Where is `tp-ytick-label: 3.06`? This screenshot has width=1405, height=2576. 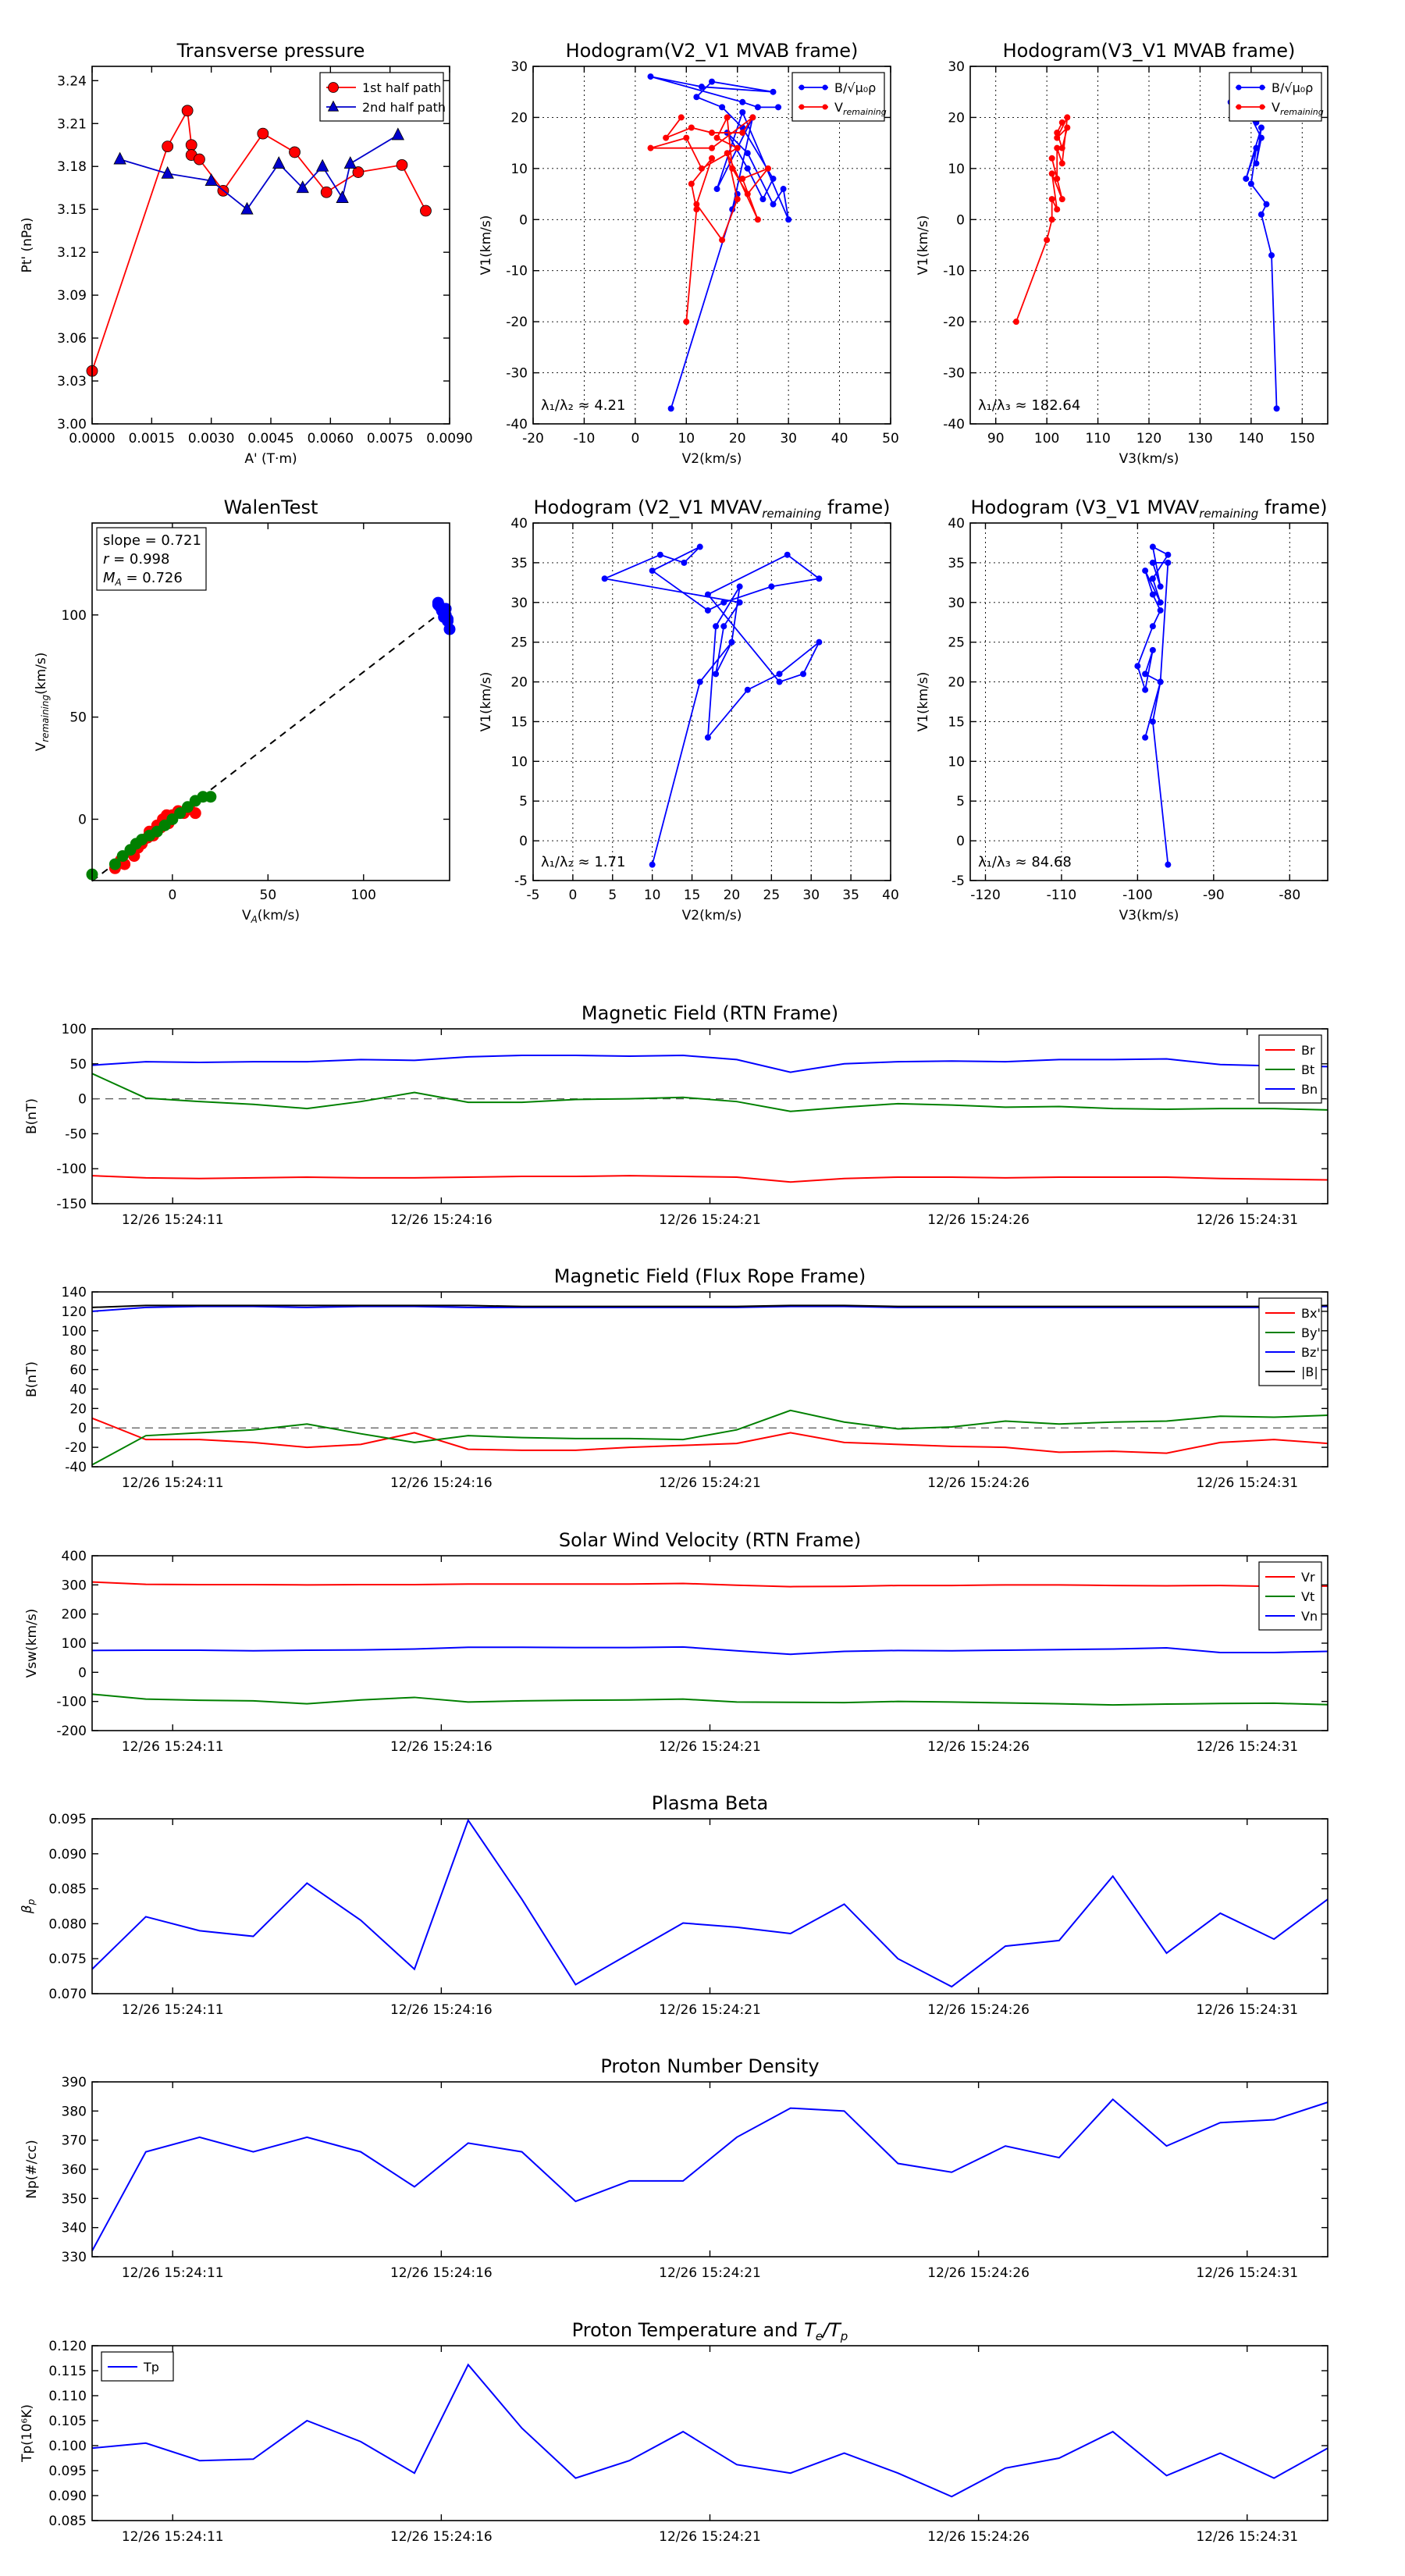
tp-ytick-label: 3.06 is located at coordinates (72, 339).